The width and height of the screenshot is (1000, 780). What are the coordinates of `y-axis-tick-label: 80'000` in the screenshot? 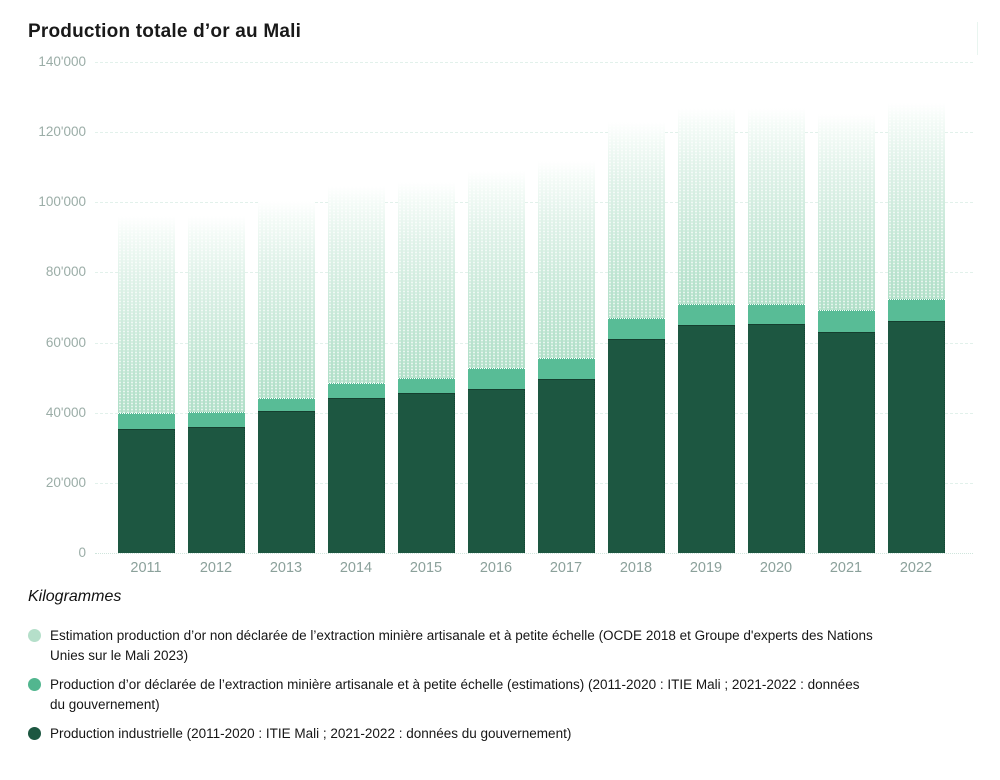 It's located at (65, 272).